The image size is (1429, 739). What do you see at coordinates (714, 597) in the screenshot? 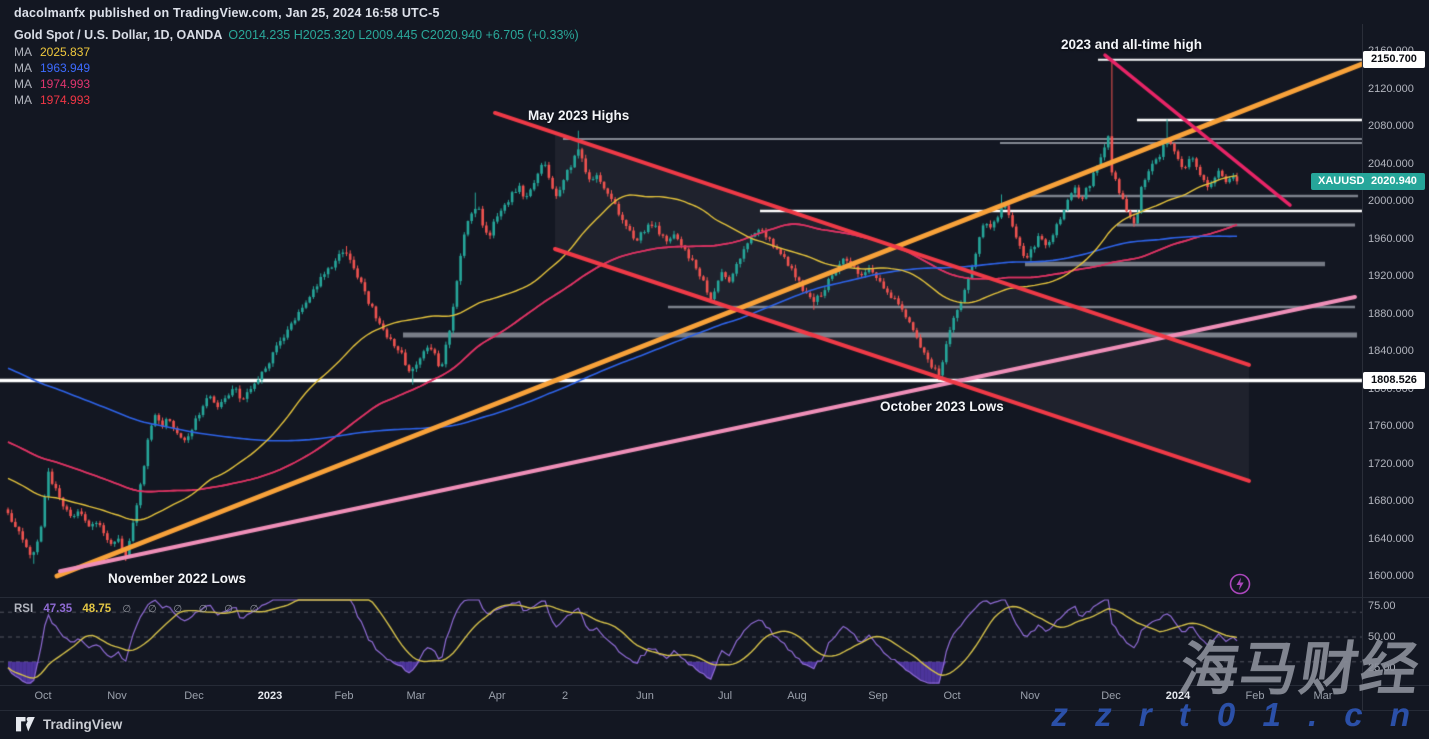
I see `pane-divider` at bounding box center [714, 597].